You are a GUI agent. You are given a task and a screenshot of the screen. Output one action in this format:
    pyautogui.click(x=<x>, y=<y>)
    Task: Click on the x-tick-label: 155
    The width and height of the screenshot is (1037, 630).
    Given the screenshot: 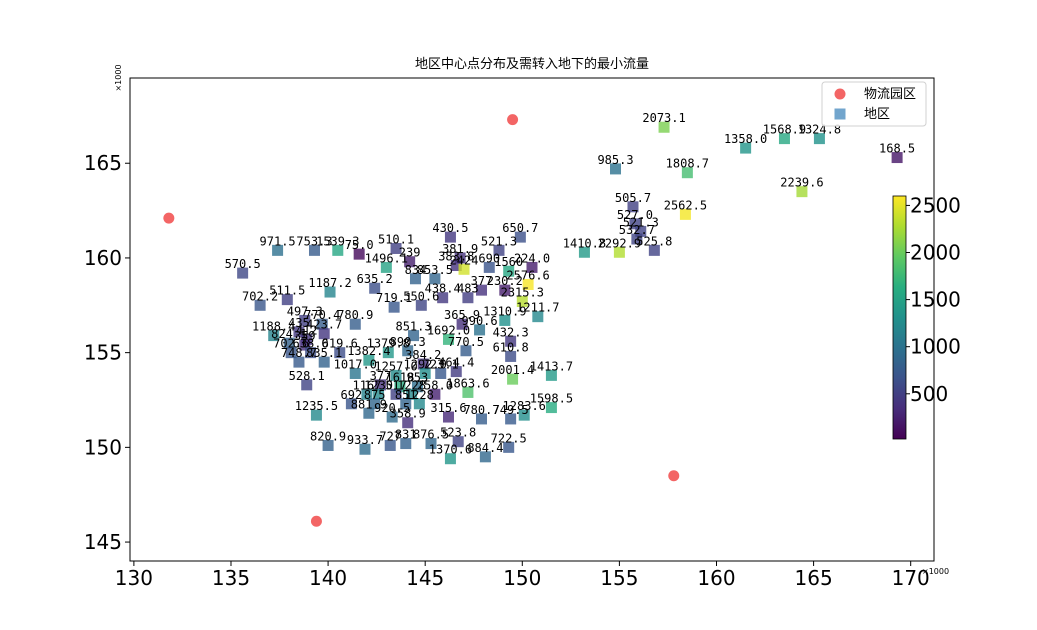 What is the action you would take?
    pyautogui.click(x=619, y=578)
    